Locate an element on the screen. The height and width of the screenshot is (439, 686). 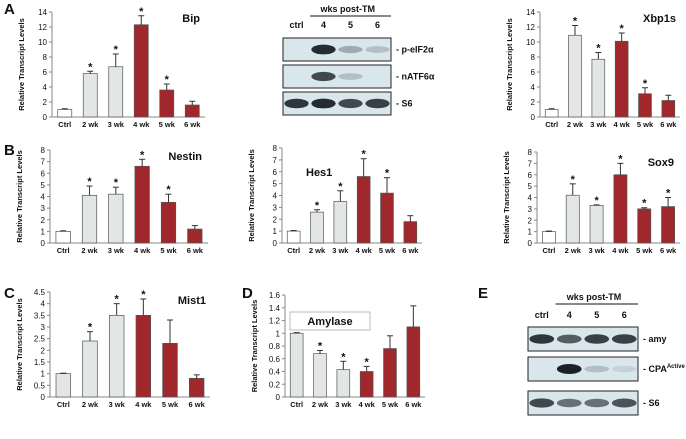
y-tick-label: 1.5 is located at coordinates (40, 362).